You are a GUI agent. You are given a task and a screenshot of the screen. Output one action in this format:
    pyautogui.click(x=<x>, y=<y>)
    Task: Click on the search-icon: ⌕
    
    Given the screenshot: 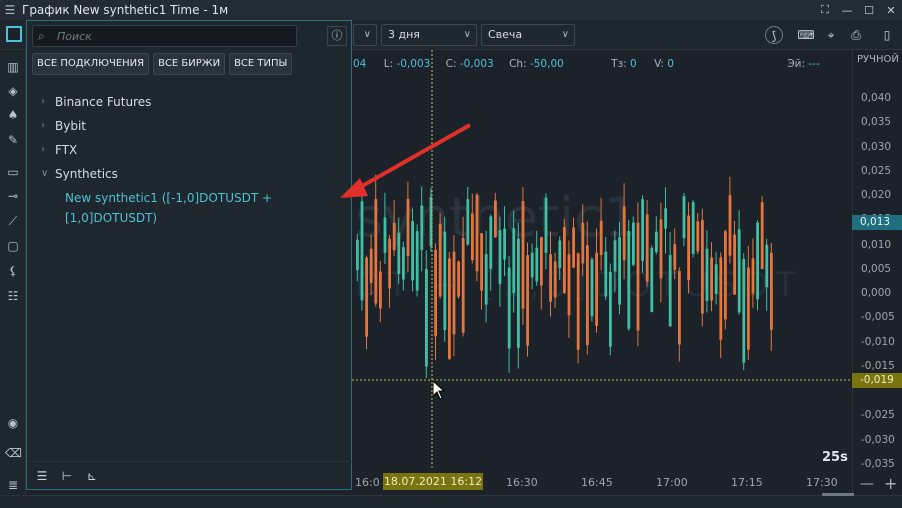 What is the action you would take?
    pyautogui.click(x=41, y=36)
    